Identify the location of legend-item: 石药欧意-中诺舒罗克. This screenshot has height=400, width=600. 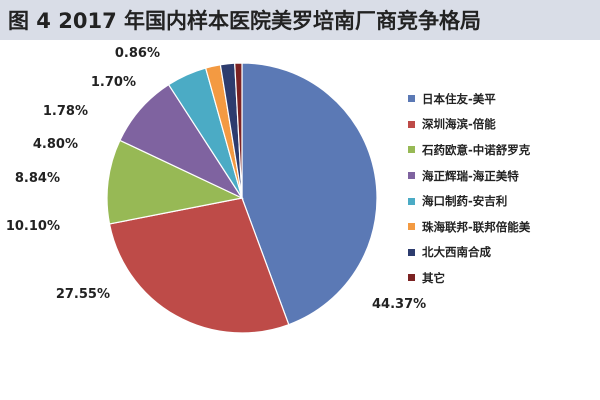
(503, 150).